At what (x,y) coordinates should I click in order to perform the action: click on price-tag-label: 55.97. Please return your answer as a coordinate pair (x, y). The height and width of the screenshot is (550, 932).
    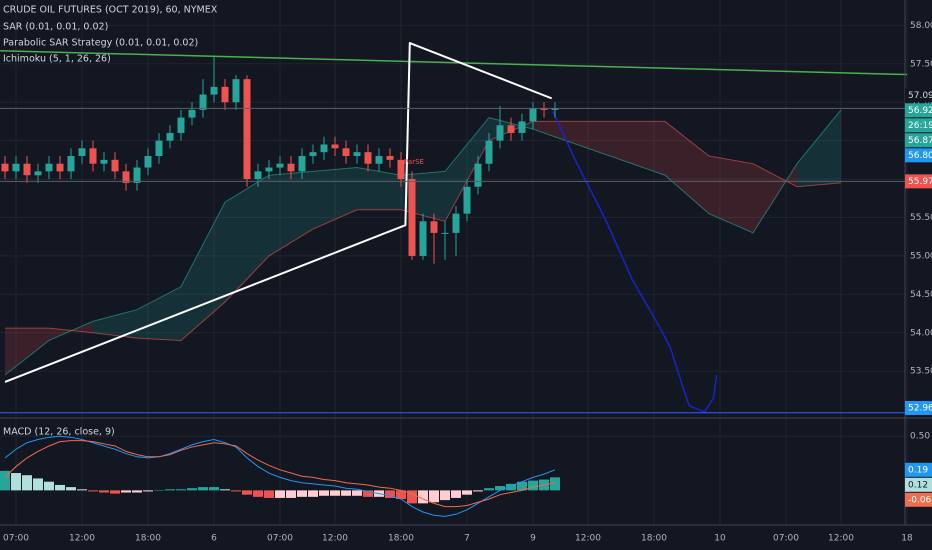
    Looking at the image, I should click on (920, 182).